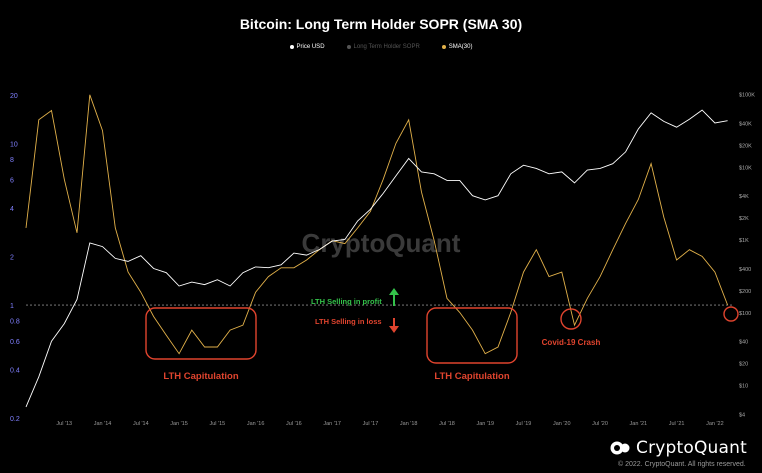 This screenshot has height=473, width=762. Describe the element at coordinates (677, 424) in the screenshot. I see `x-tick-label: Jul '21` at that location.